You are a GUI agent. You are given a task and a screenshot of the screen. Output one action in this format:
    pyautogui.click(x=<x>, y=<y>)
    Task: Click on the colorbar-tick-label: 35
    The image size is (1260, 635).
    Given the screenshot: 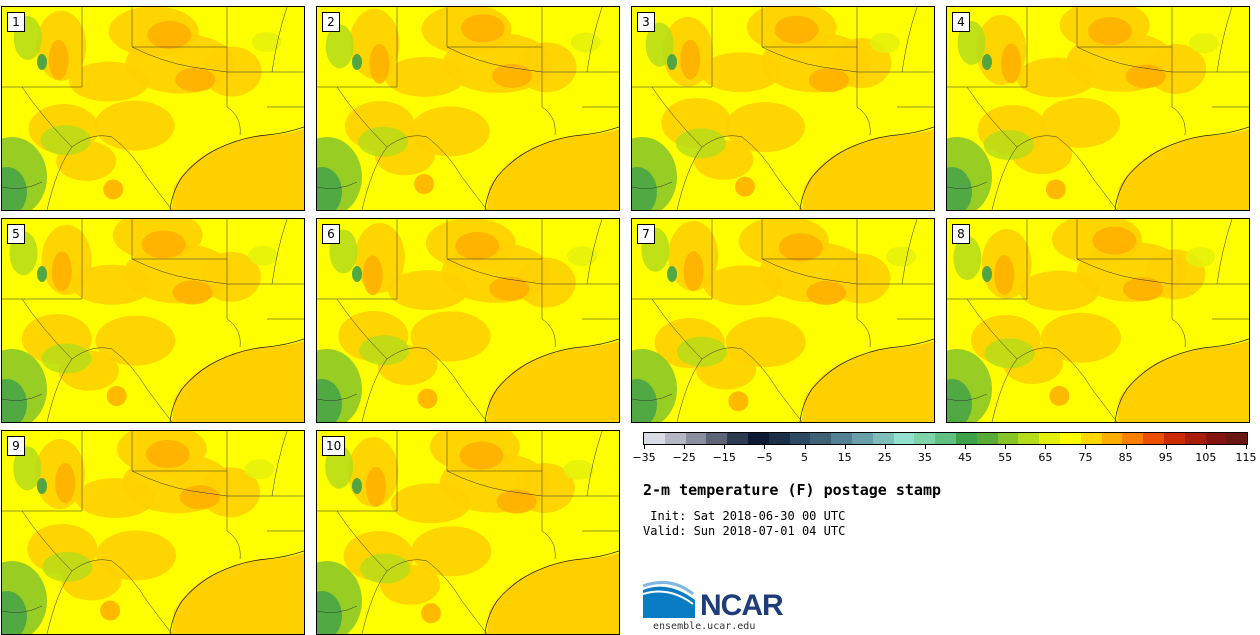 What is the action you would take?
    pyautogui.click(x=924, y=457)
    